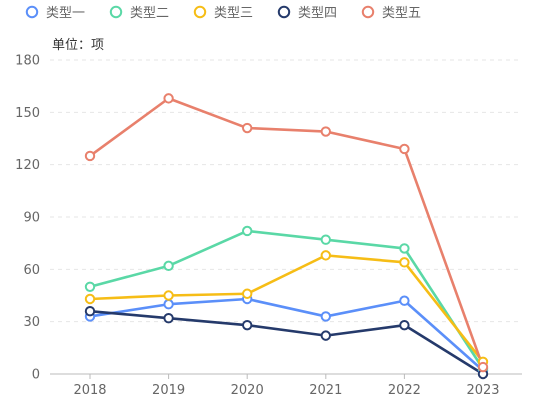 This screenshot has width=550, height=420. I want to click on y-axis-tick-label: 180, so click(27, 61).